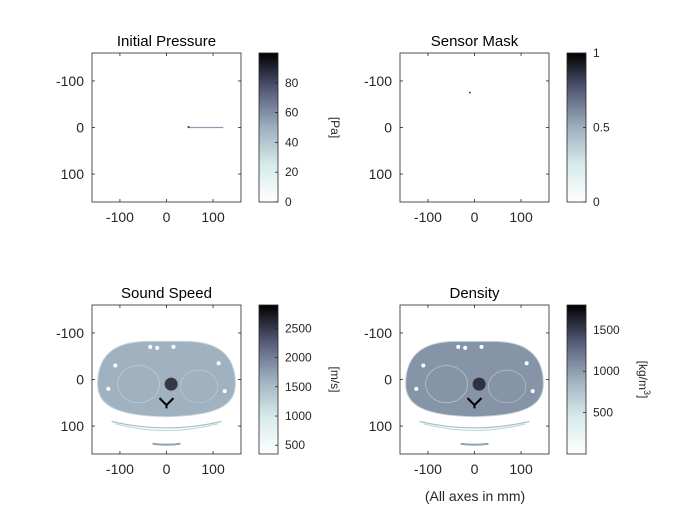 The image size is (700, 525). What do you see at coordinates (166, 41) in the screenshot?
I see `panel-title: Initial Pressure` at bounding box center [166, 41].